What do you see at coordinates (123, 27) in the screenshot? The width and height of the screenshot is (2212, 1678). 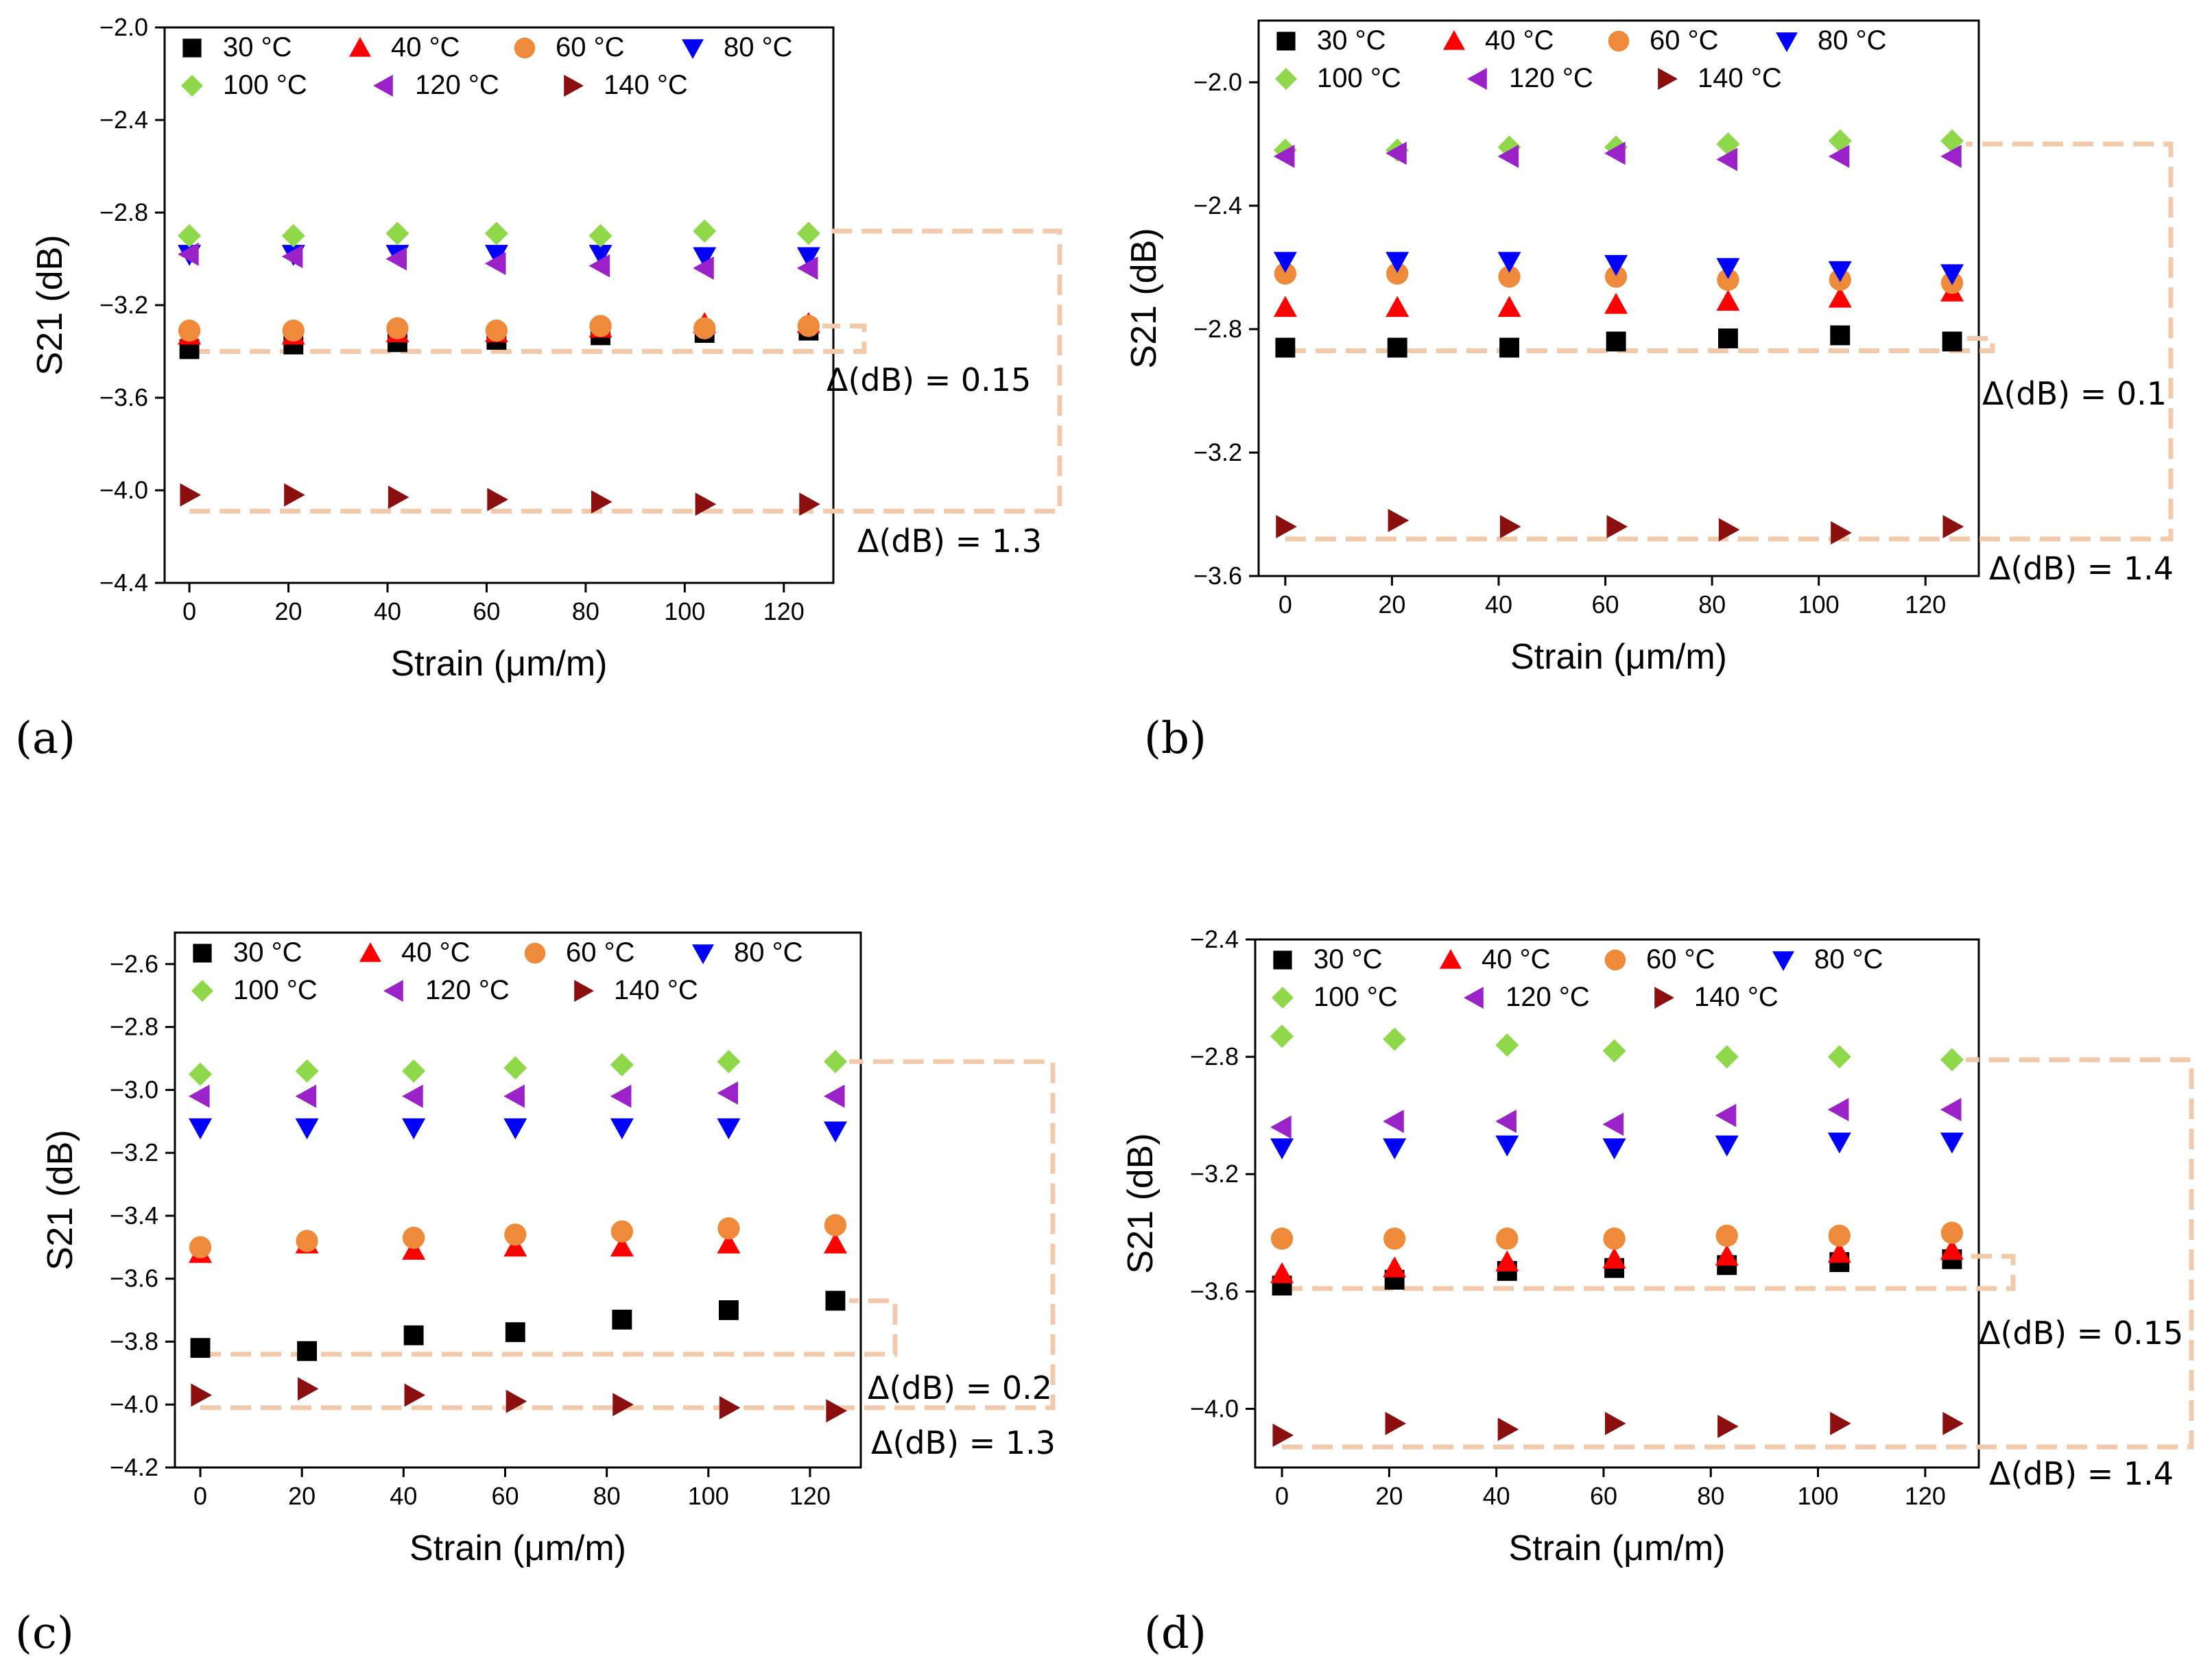 I see `y-tick-label: −2.0` at bounding box center [123, 27].